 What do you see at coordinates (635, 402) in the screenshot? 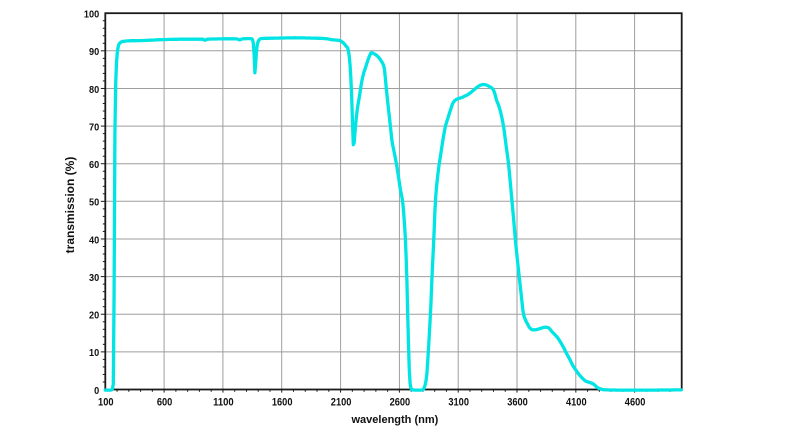
I see `svg-text: 4600` at bounding box center [635, 402].